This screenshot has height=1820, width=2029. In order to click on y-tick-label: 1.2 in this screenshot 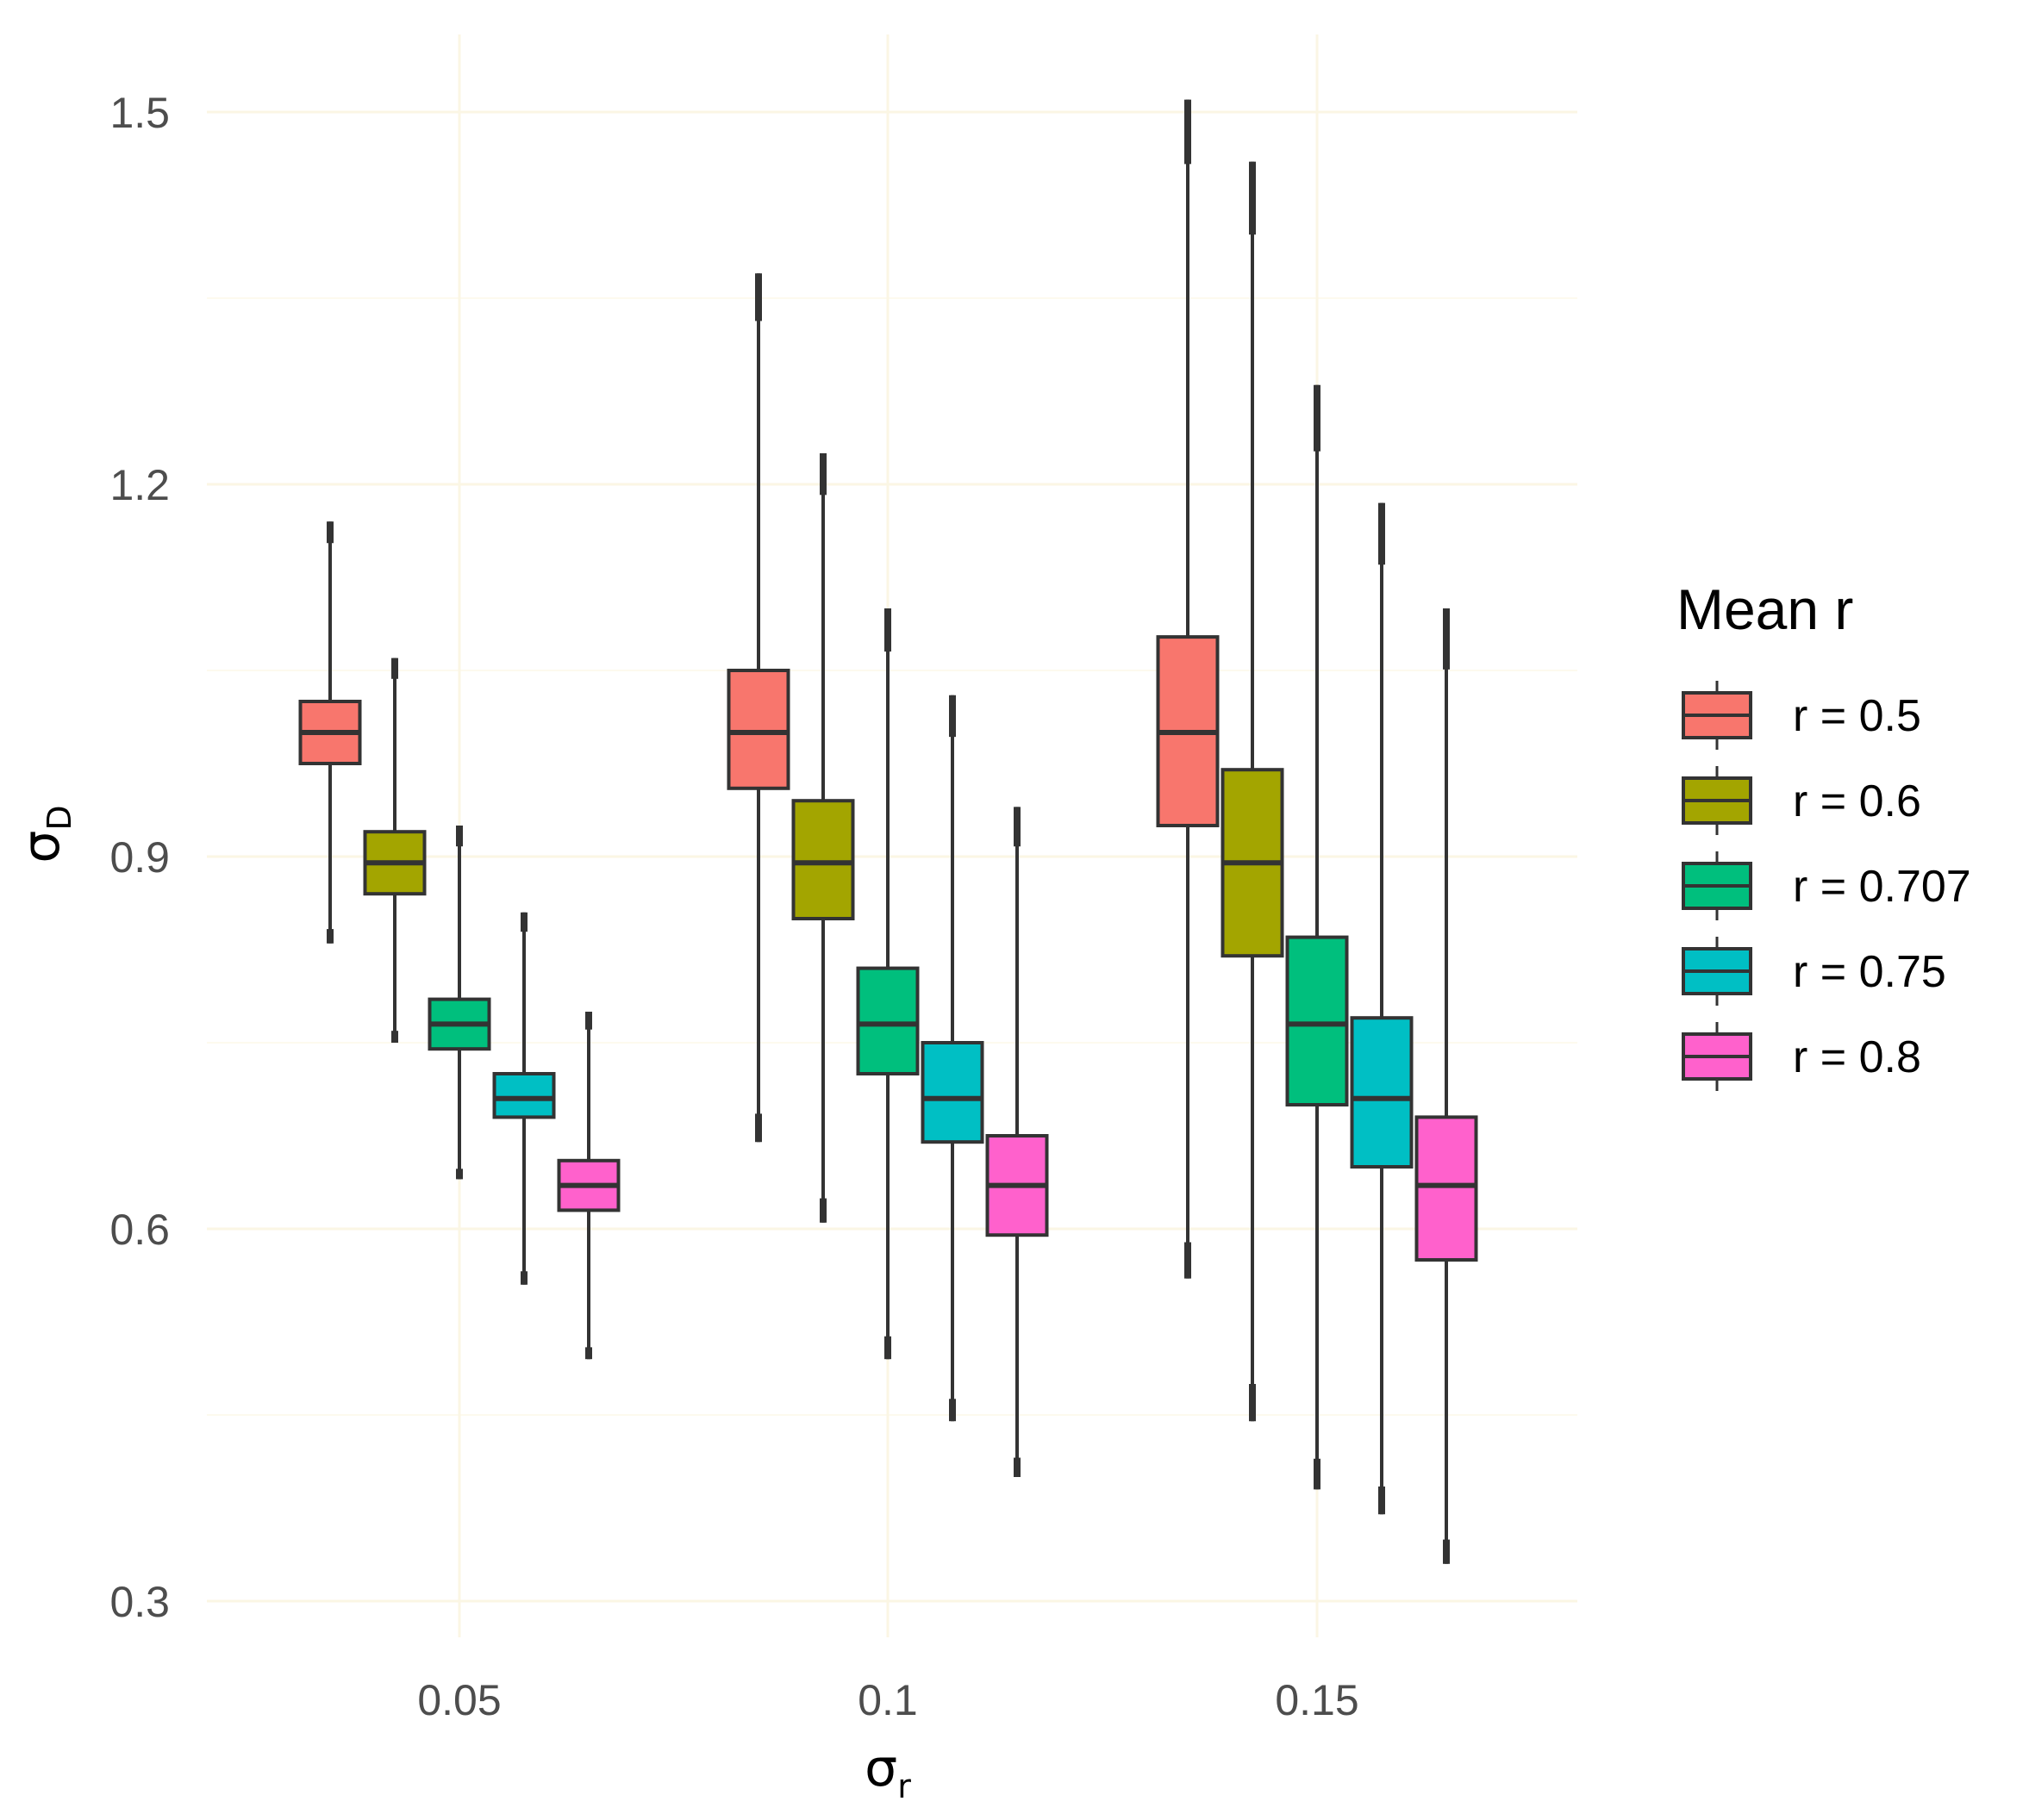, I will do `click(139, 485)`.